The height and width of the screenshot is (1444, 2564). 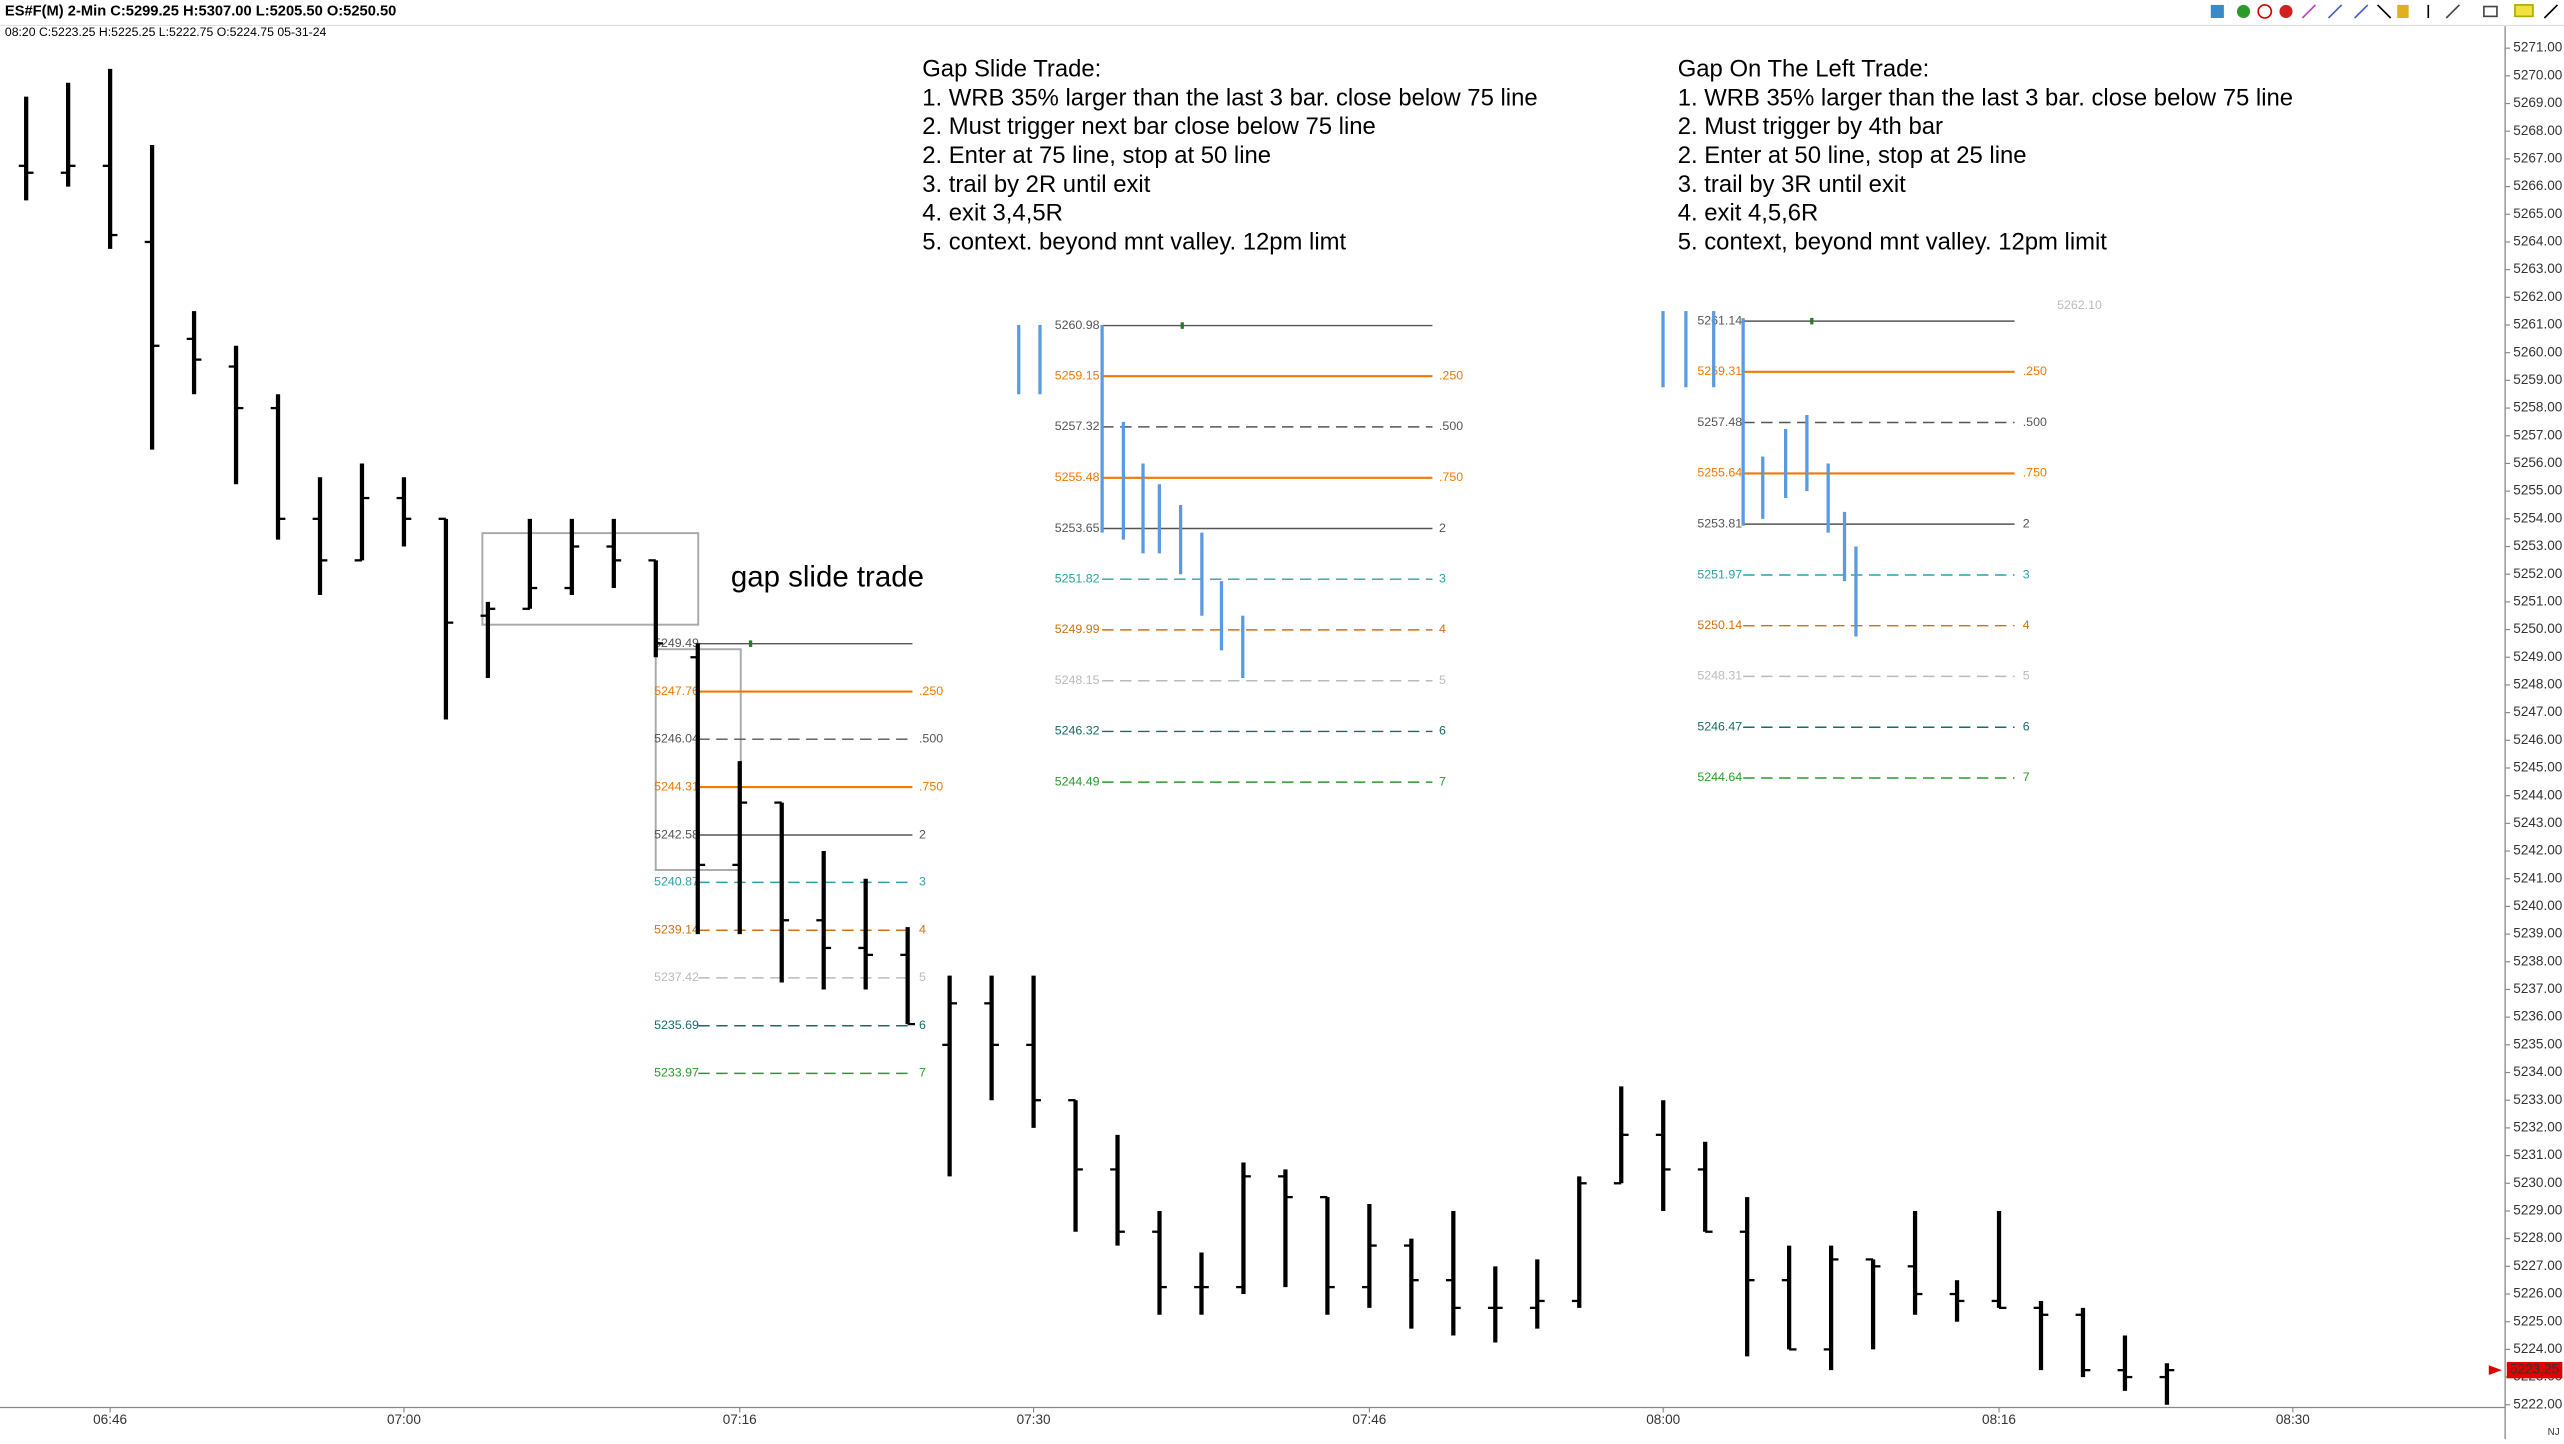 I want to click on x-tick-label: 07:16, so click(x=740, y=1419).